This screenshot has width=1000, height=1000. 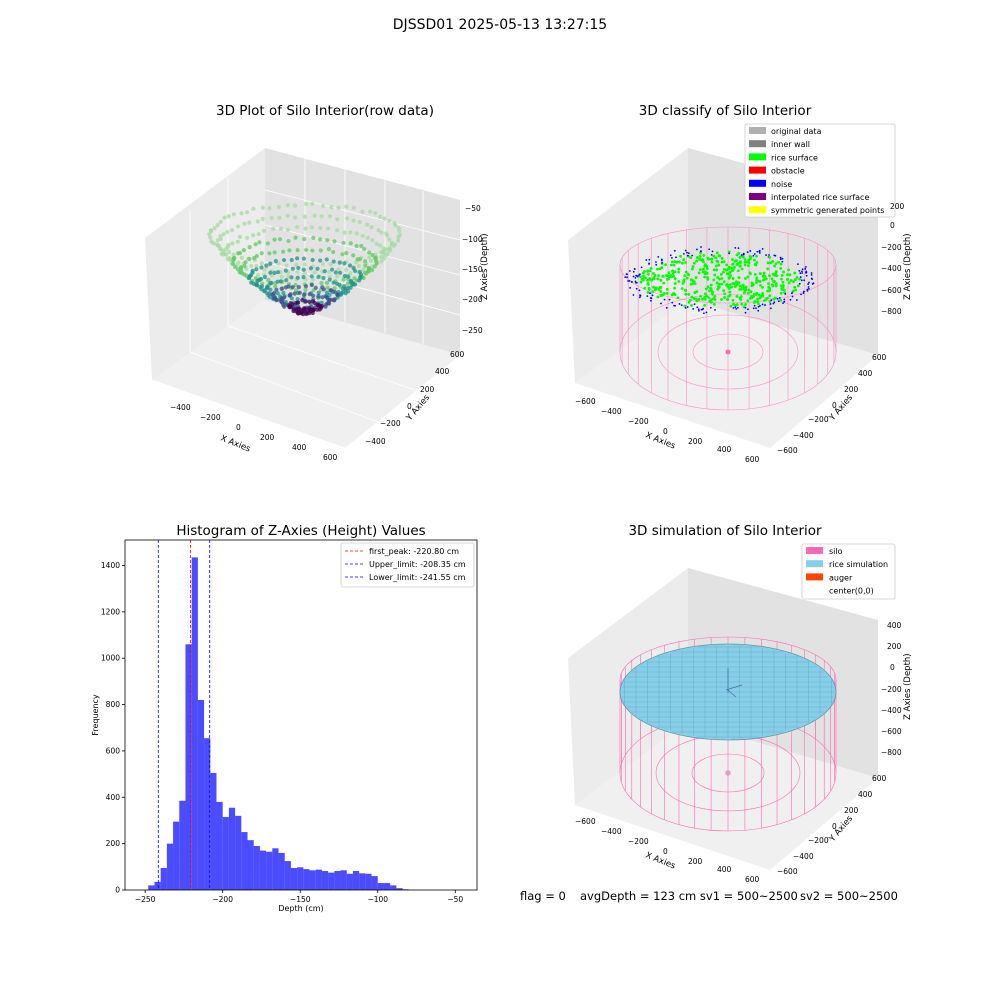 What do you see at coordinates (300, 899) in the screenshot?
I see `histogram-xtick-label: −150` at bounding box center [300, 899].